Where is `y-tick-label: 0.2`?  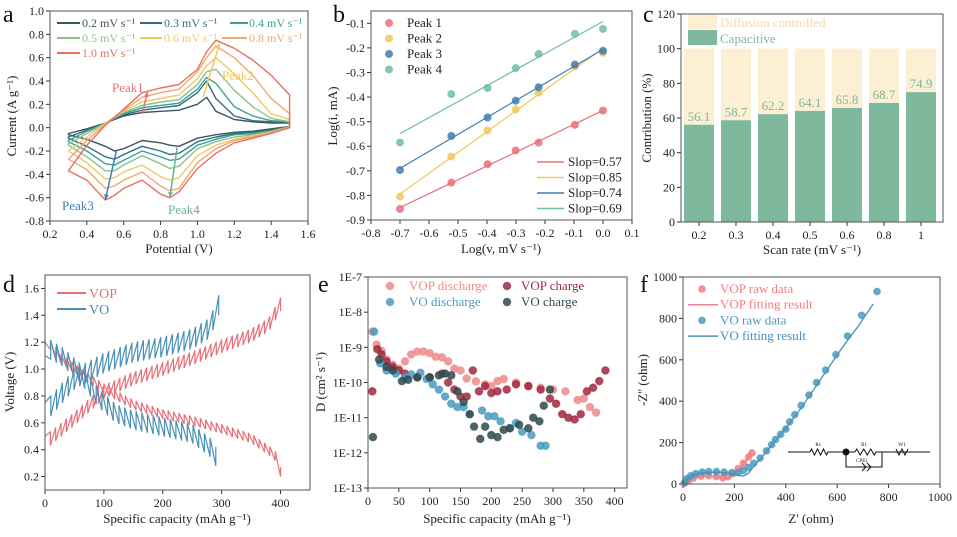 y-tick-label: 0.2 is located at coordinates (36, 104).